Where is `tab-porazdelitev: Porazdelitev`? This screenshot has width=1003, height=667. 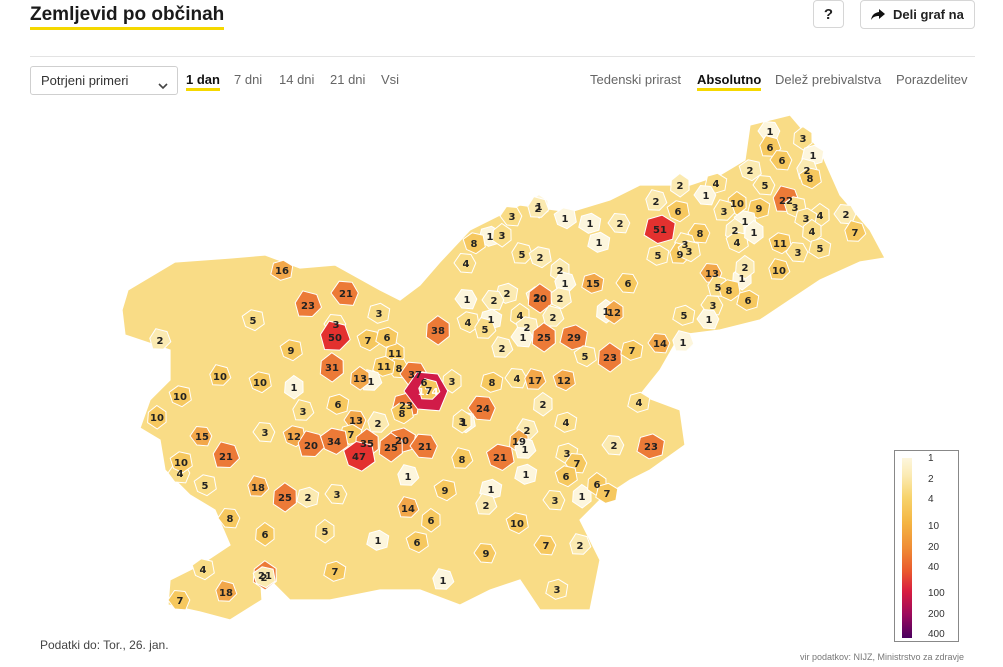 tab-porazdelitev: Porazdelitev is located at coordinates (932, 79).